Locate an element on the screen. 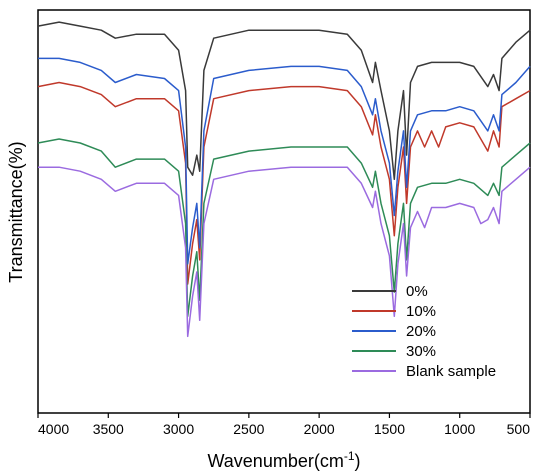 This screenshot has width=550, height=476. x-axis-title-end: ) is located at coordinates (358, 461).